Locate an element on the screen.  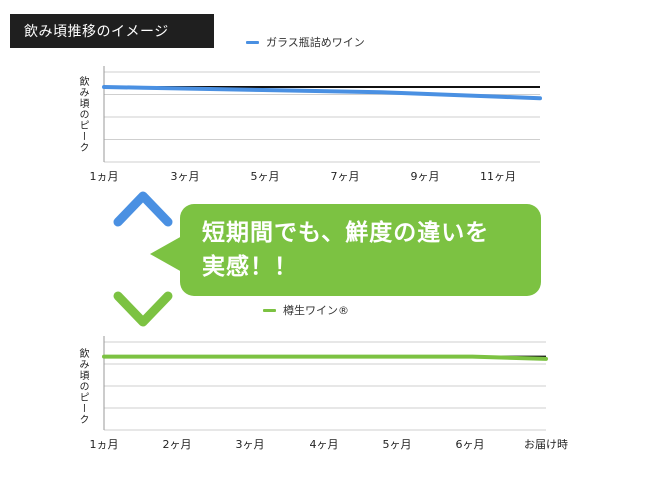
x-tick-label: お届け時 is located at coordinates (546, 444).